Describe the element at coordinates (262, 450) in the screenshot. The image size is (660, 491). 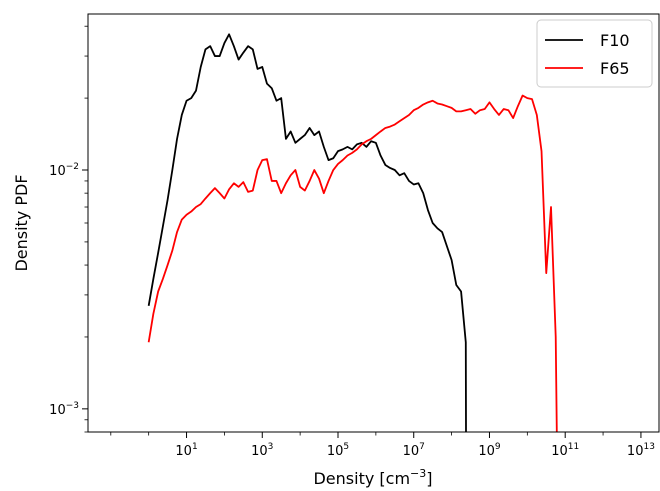
I see `x-tick-label: 10³` at that location.